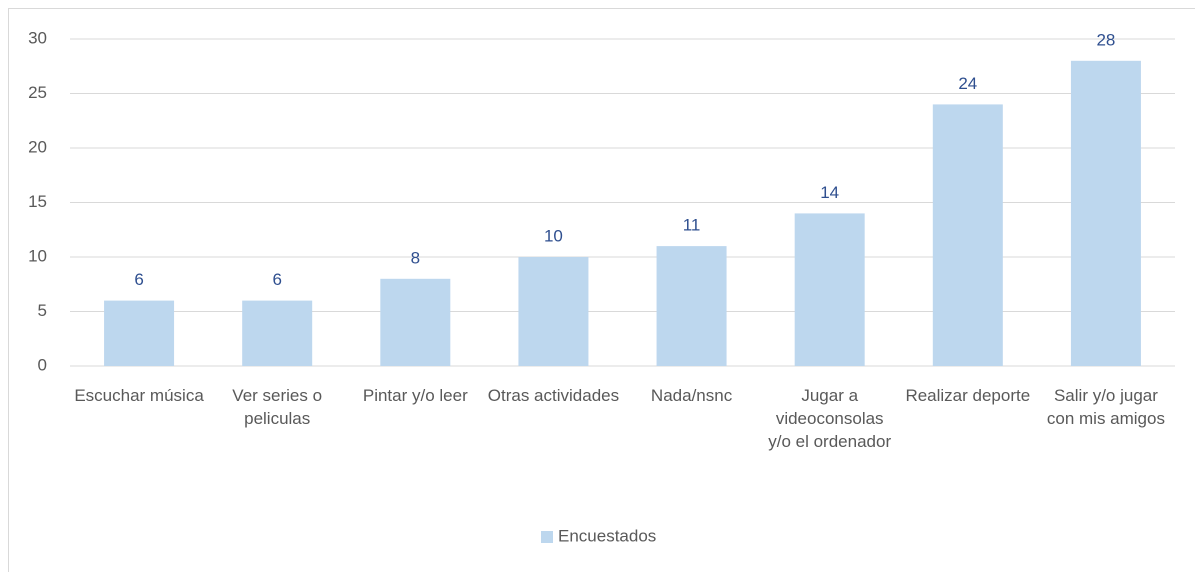 The image size is (1195, 572). What do you see at coordinates (37, 255) in the screenshot?
I see `y-tick-label: 10` at bounding box center [37, 255].